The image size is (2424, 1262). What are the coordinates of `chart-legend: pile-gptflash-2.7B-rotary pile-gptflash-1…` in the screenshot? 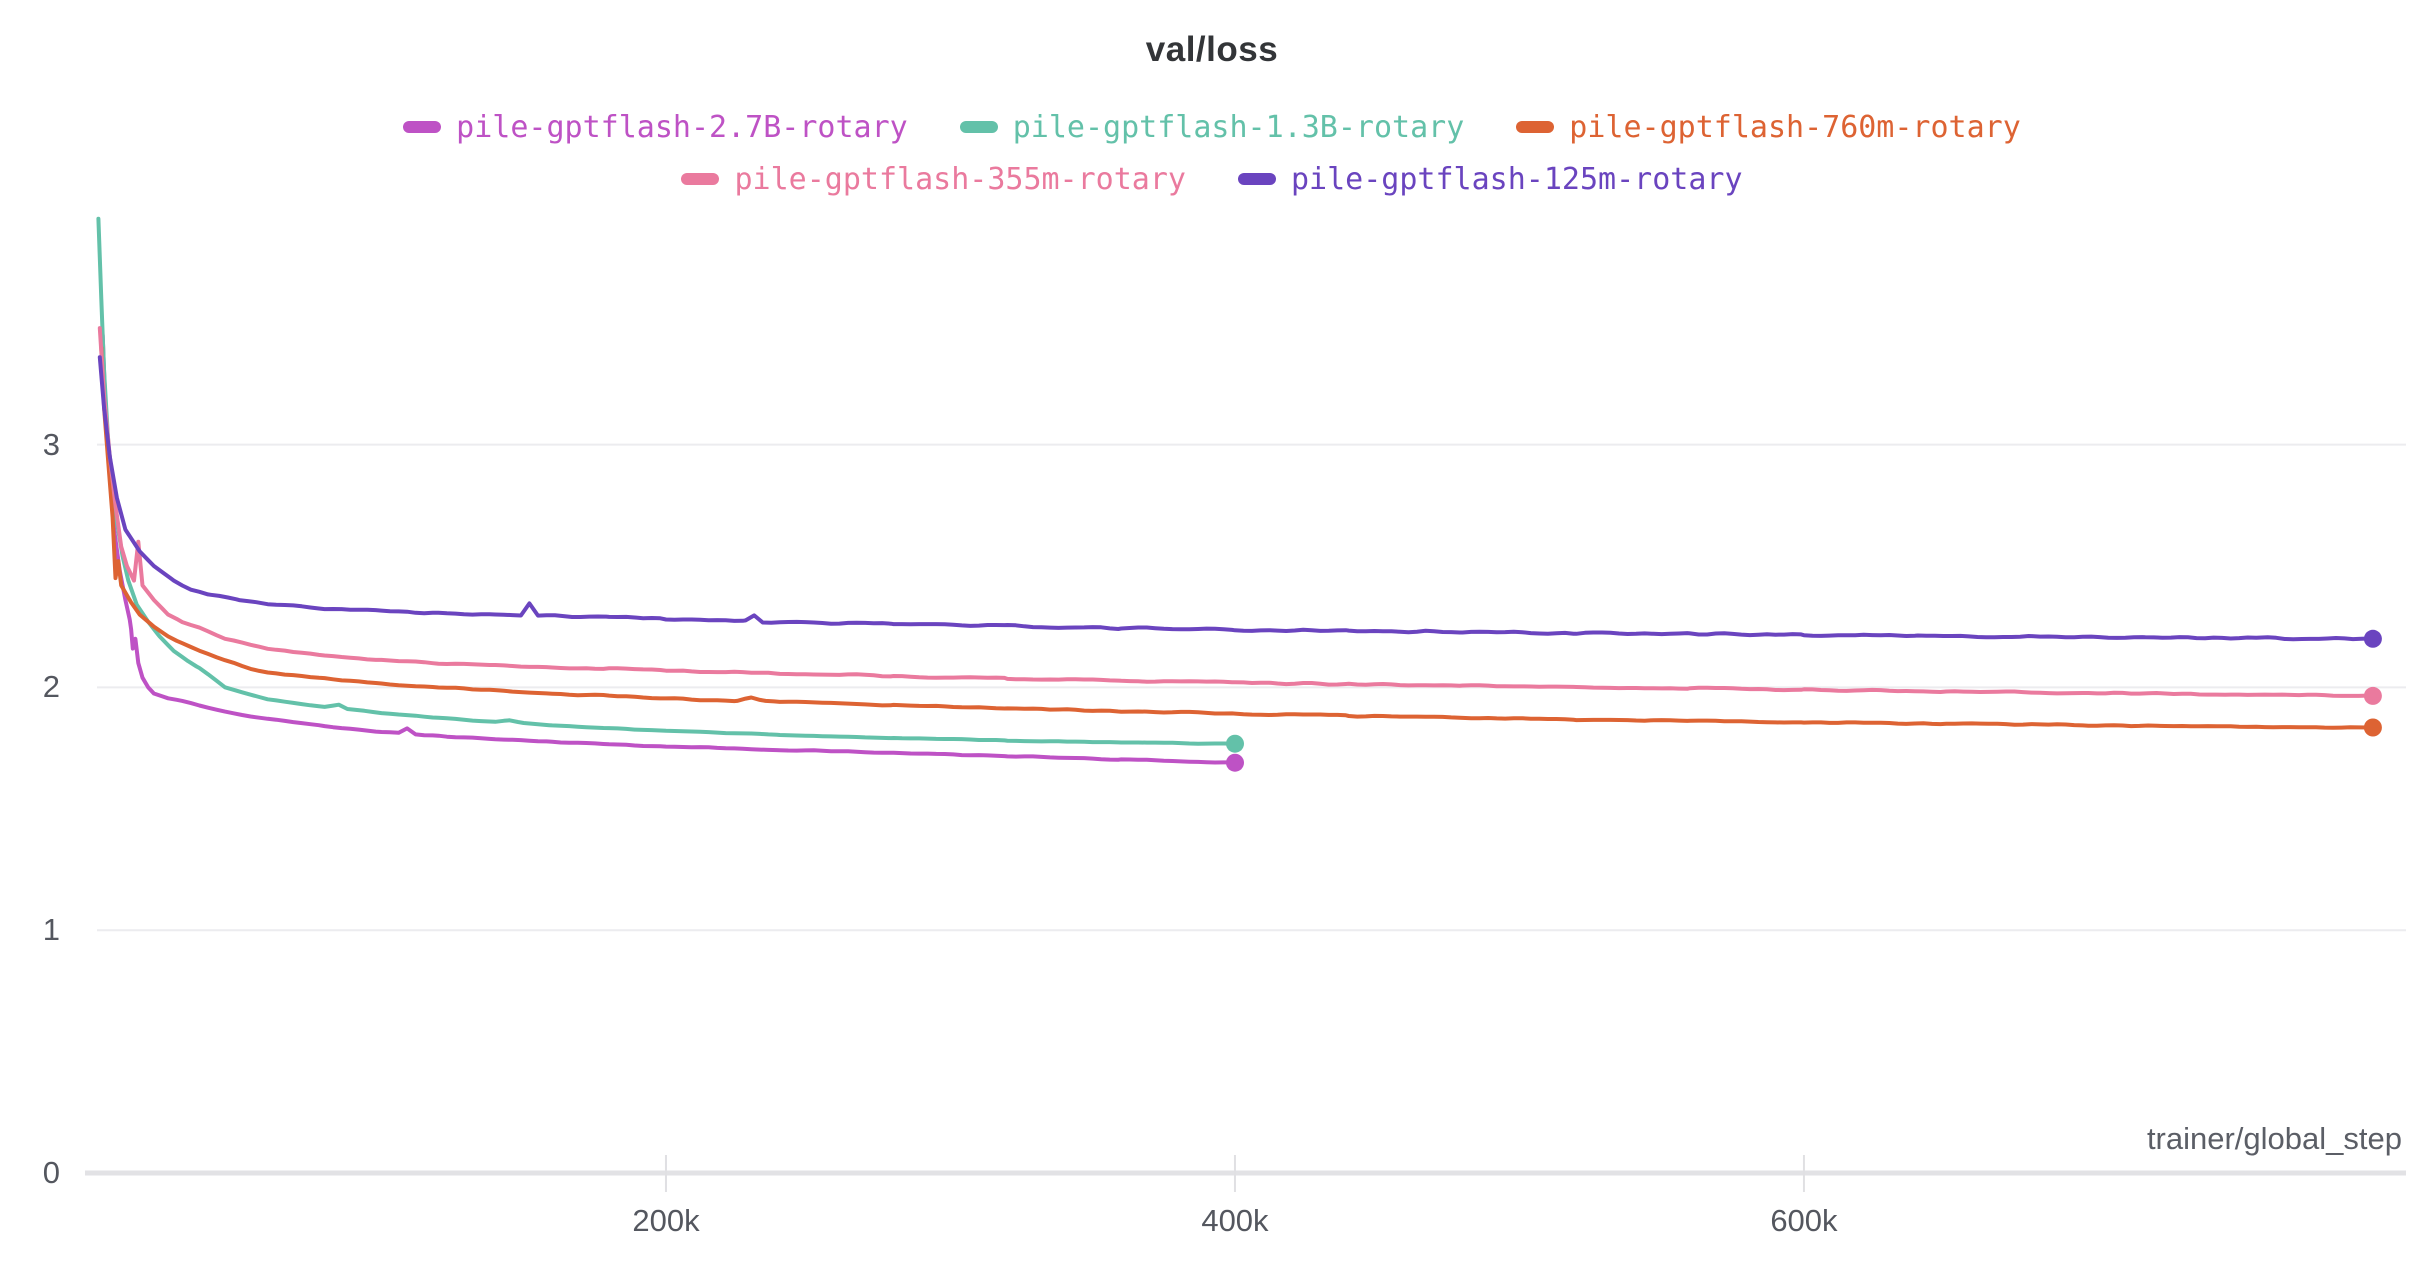 It's located at (1212, 153).